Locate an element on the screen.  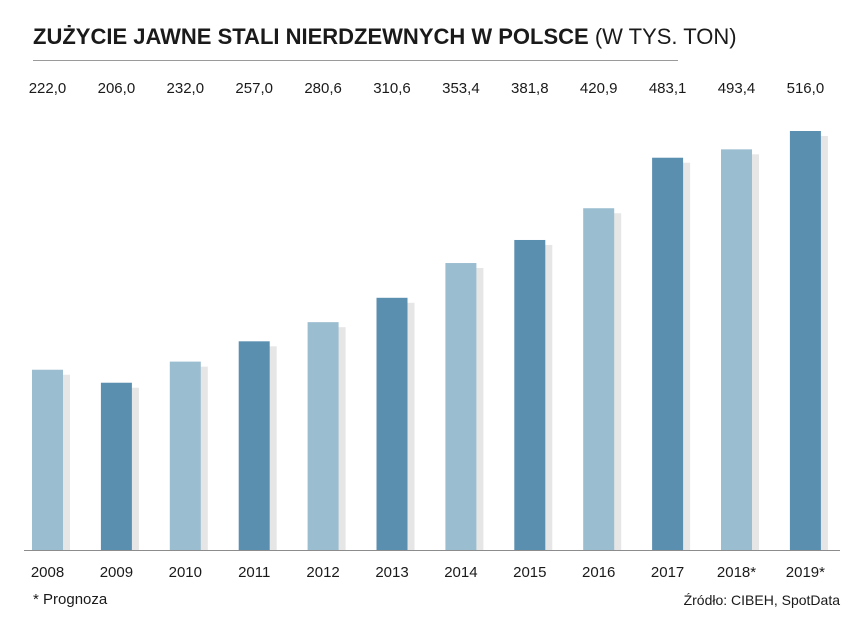
x-tick-label: 2016 is located at coordinates (598, 572).